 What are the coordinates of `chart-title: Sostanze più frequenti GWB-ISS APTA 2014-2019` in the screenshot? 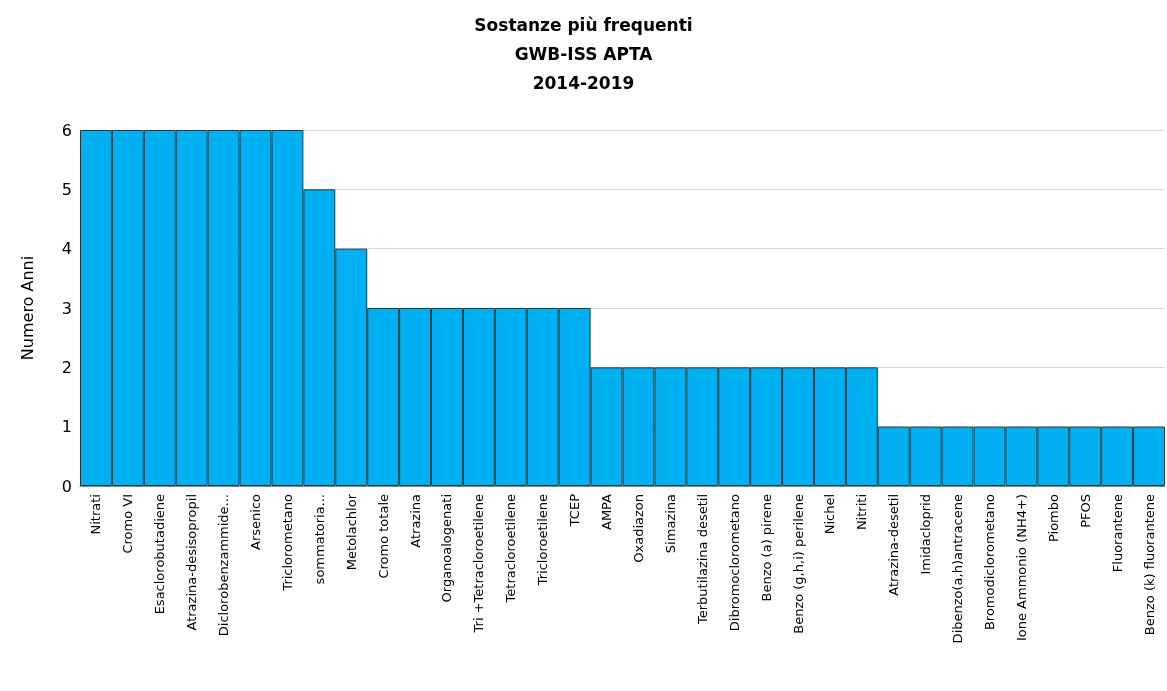 It's located at (583, 53).